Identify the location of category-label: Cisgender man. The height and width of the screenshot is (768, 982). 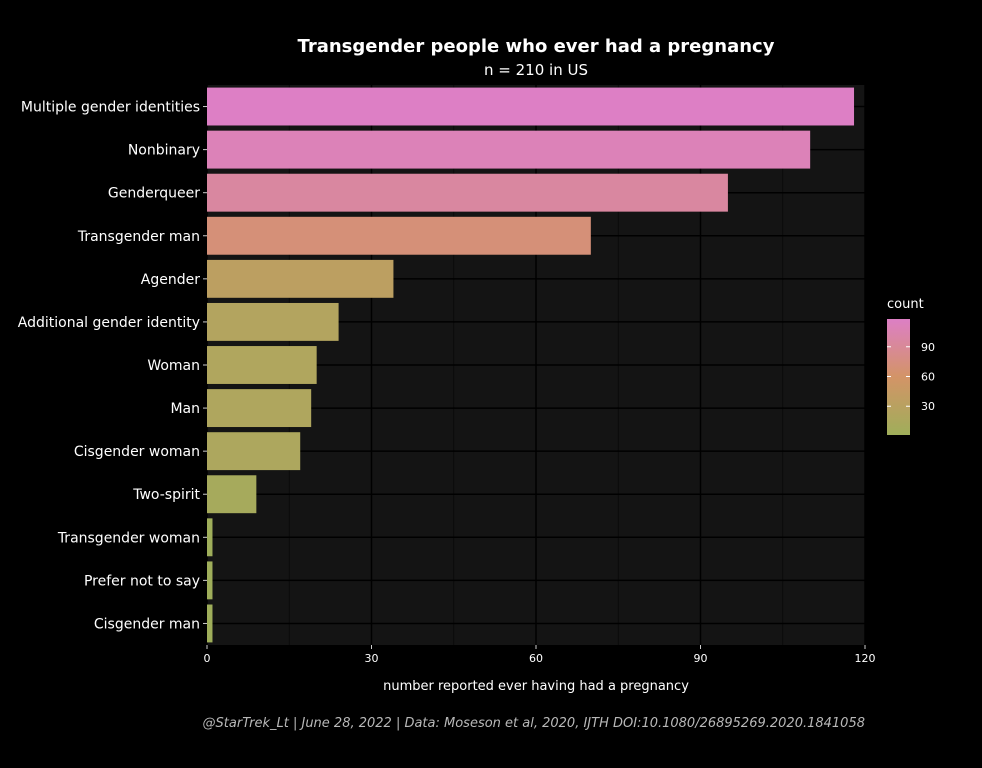
(147, 624).